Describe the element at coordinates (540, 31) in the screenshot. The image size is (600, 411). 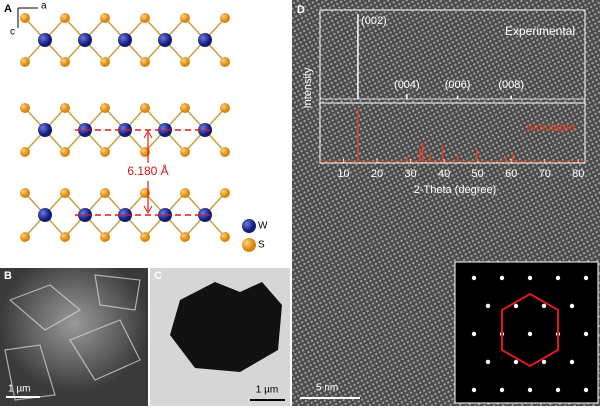
I see `series-label: Experimental` at that location.